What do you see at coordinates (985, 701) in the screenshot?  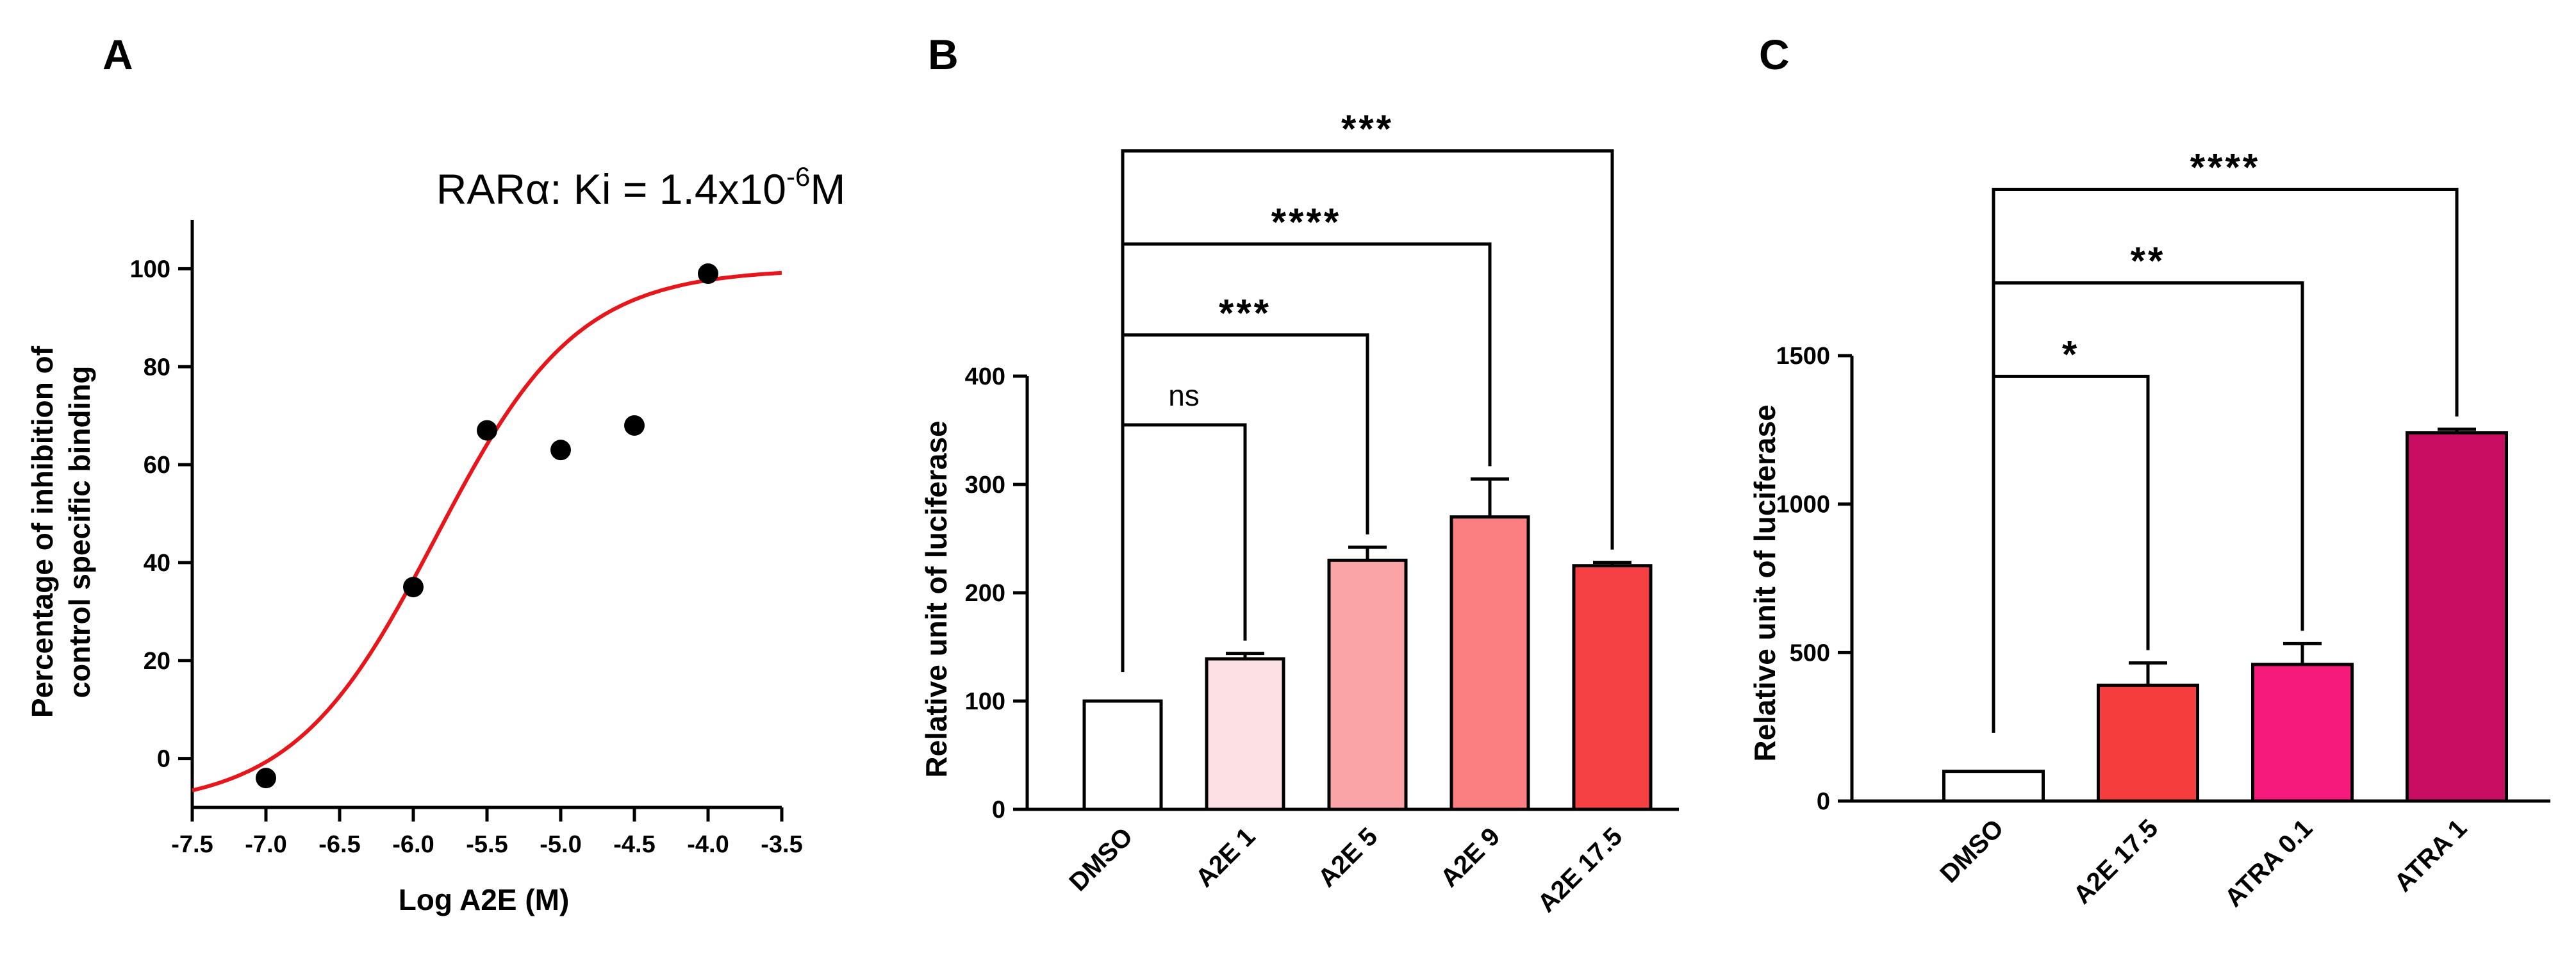 I see `panel-b-y-tick-label: 100` at bounding box center [985, 701].